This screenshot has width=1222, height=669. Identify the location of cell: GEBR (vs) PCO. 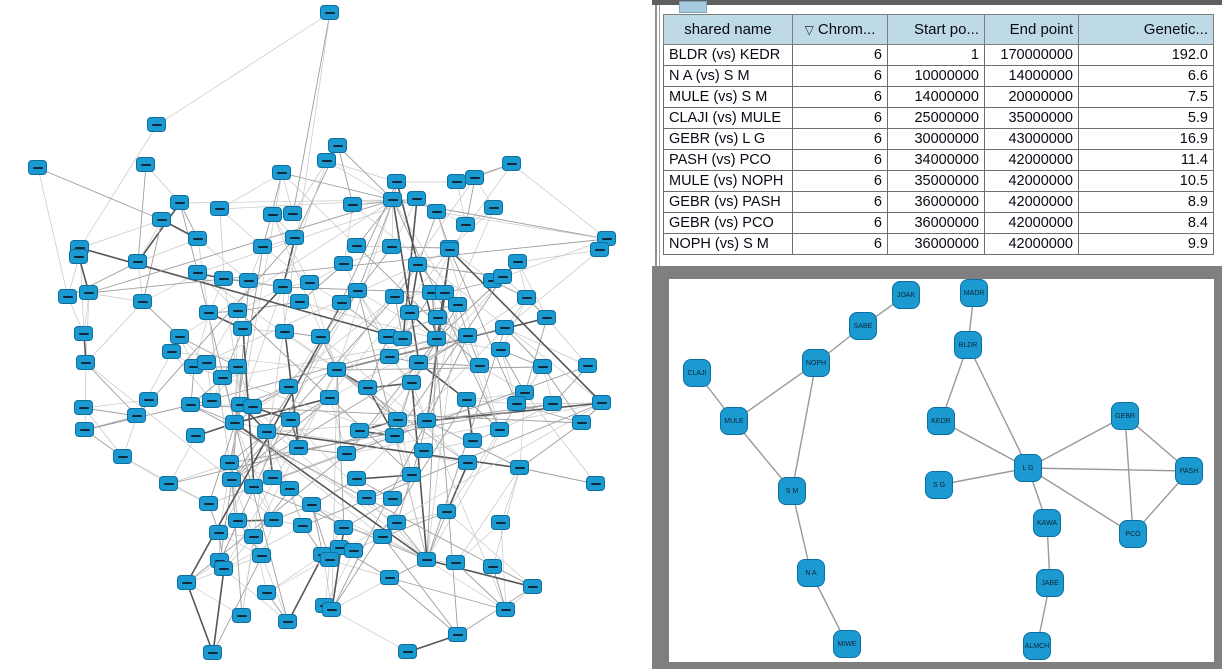
(728, 223).